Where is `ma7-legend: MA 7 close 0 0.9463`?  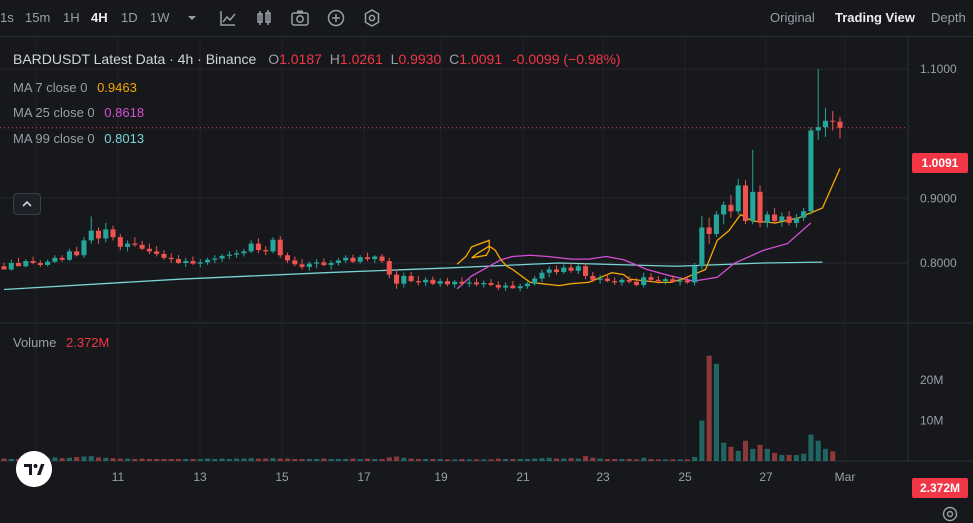
ma7-legend: MA 7 close 0 0.9463 is located at coordinates (75, 87).